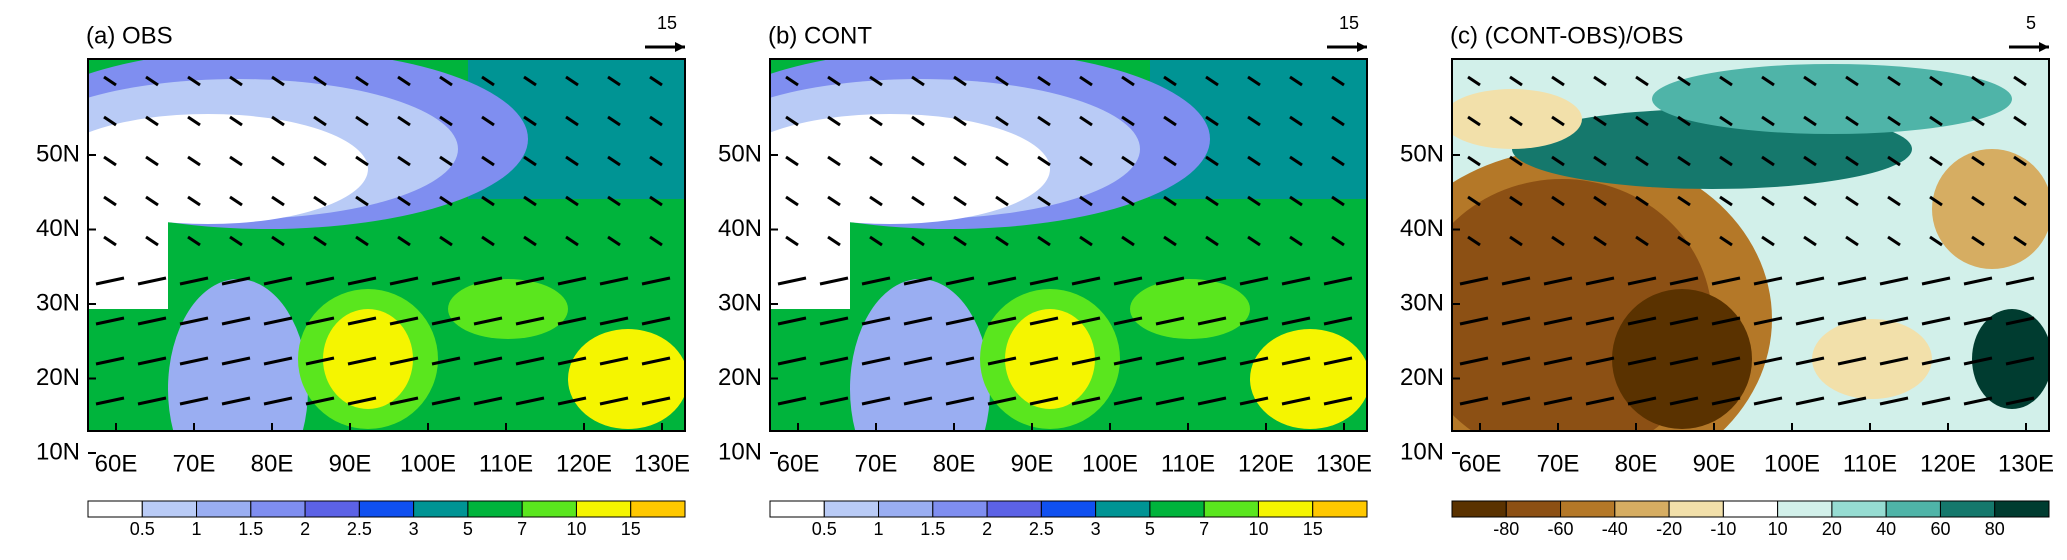  I want to click on colorbar-label: 2, so click(305, 529).